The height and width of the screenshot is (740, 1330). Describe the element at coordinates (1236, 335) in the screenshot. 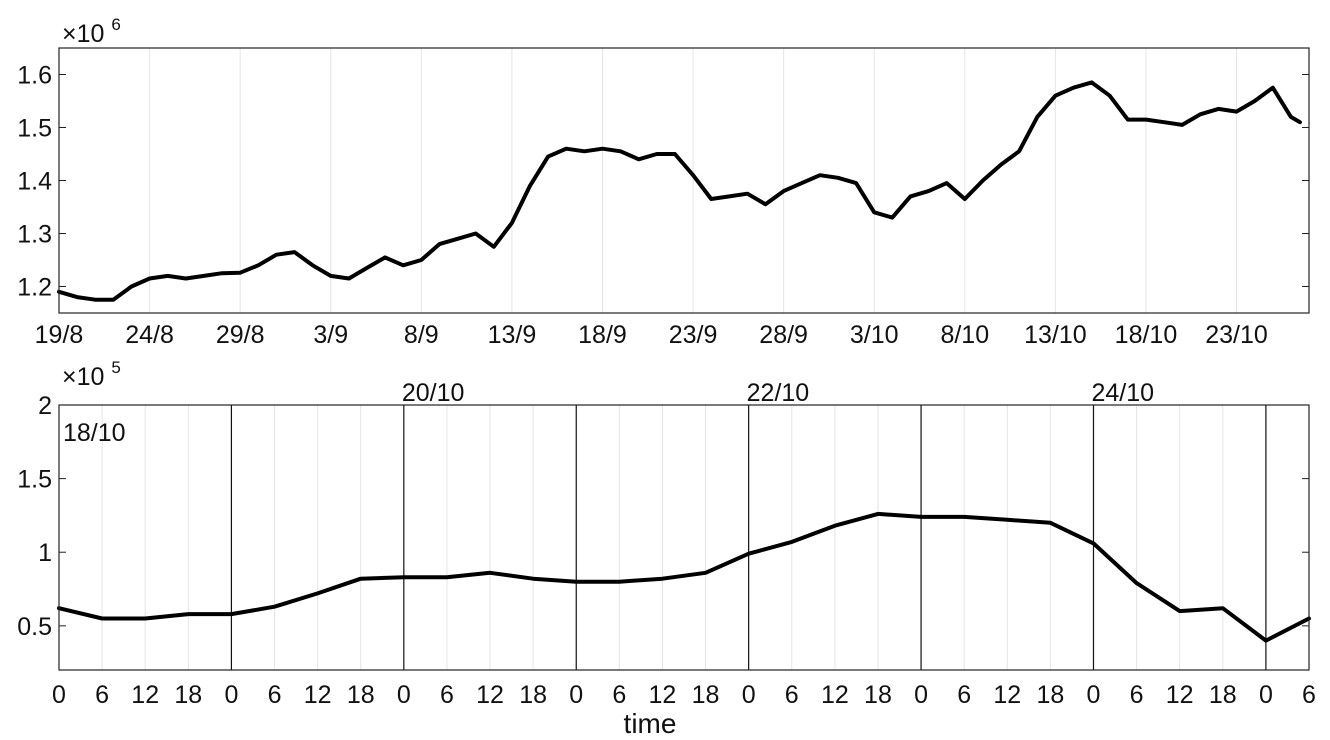

I see `top-x-tick-label: 23/10` at that location.